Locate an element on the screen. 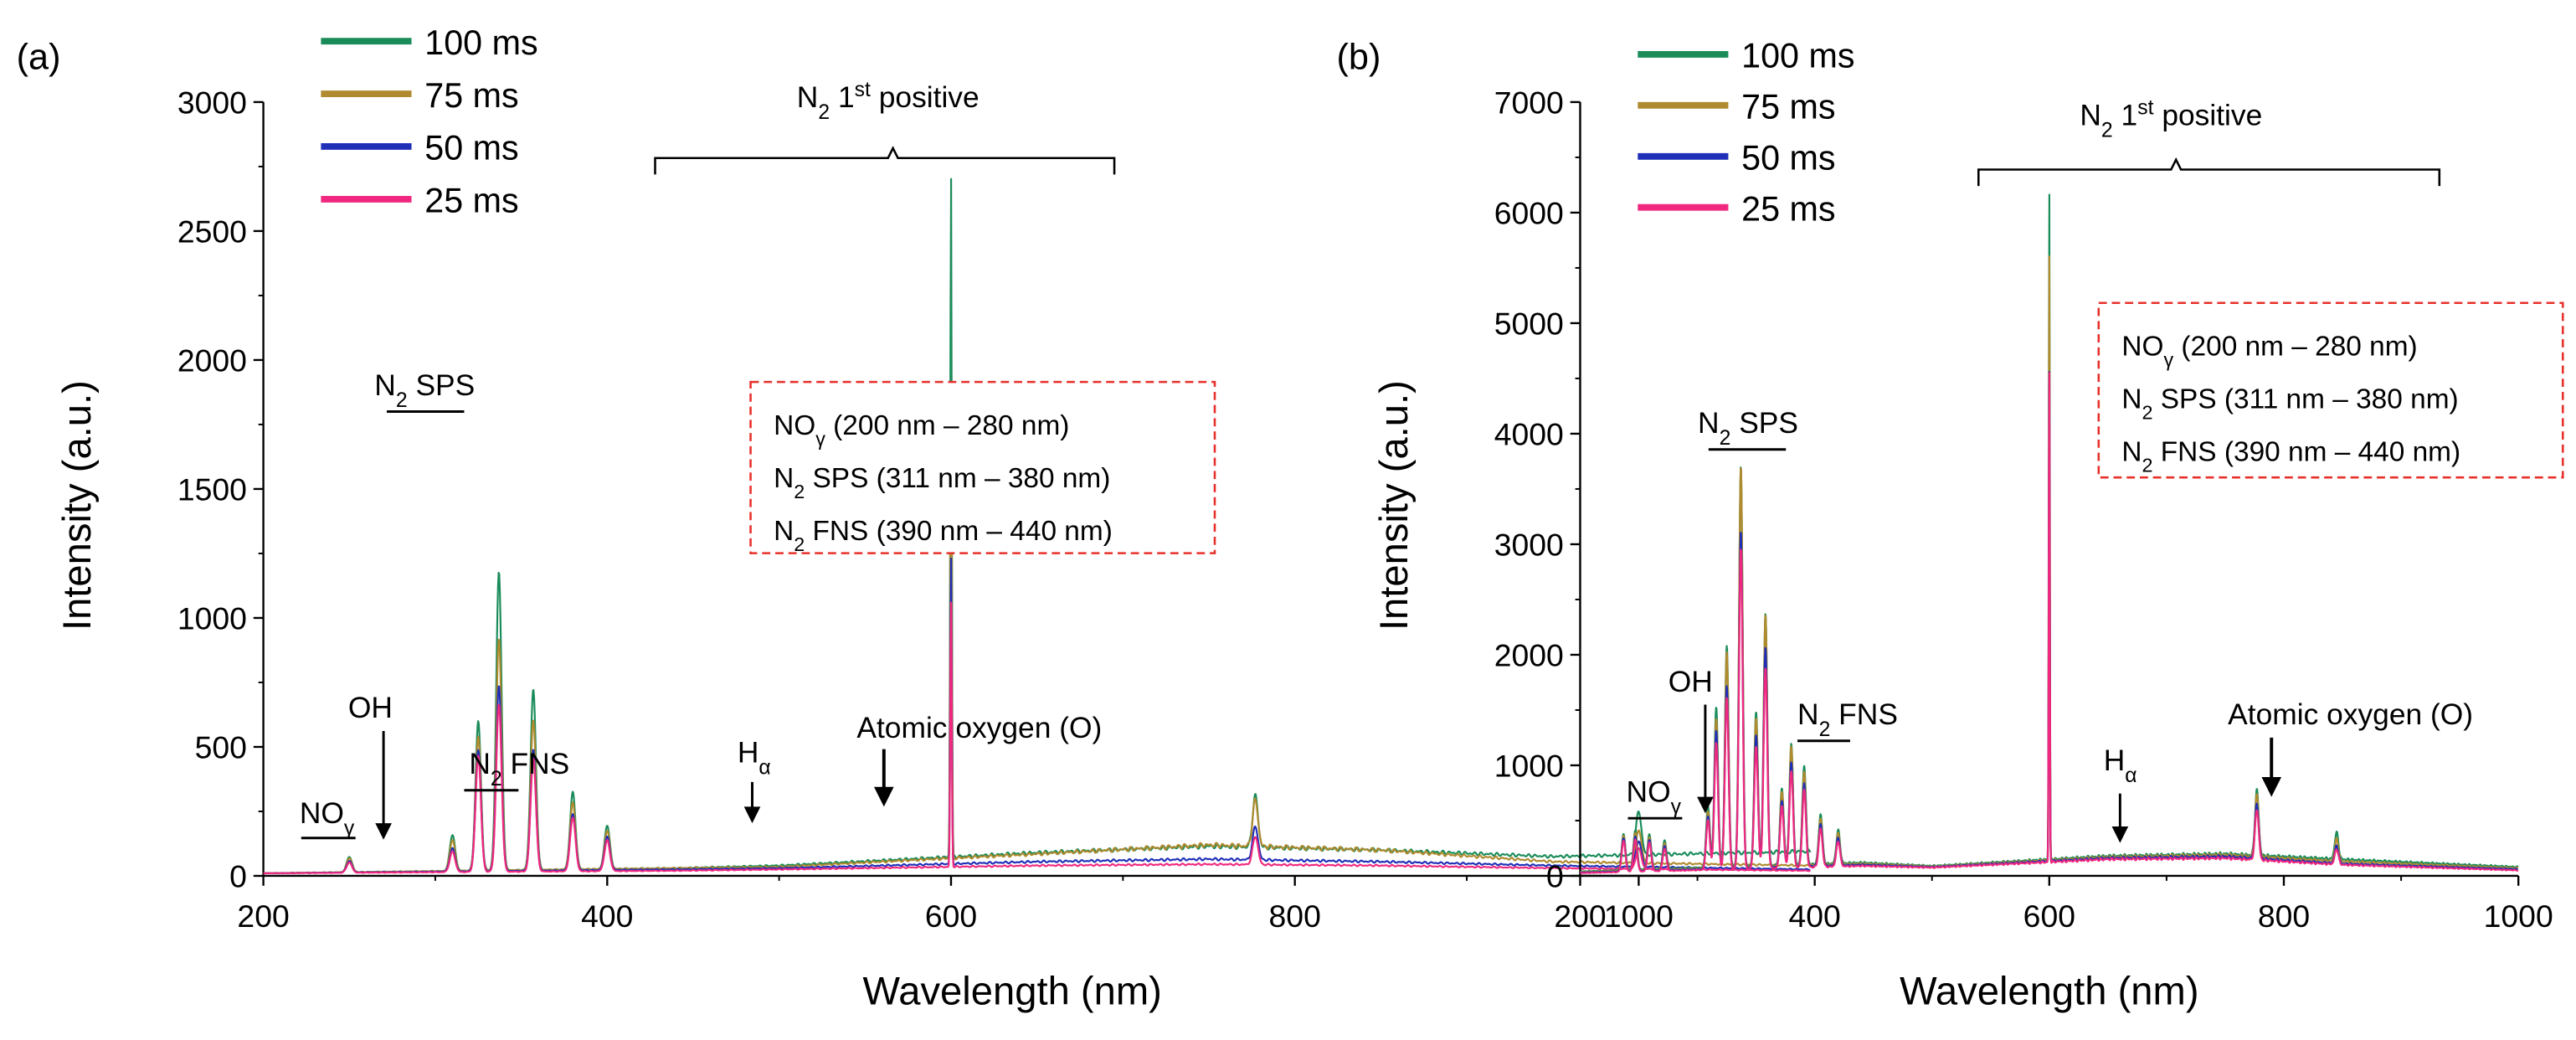 This screenshot has width=2576, height=1040. n2-first-positive-label-main: N is located at coordinates (2090, 115).